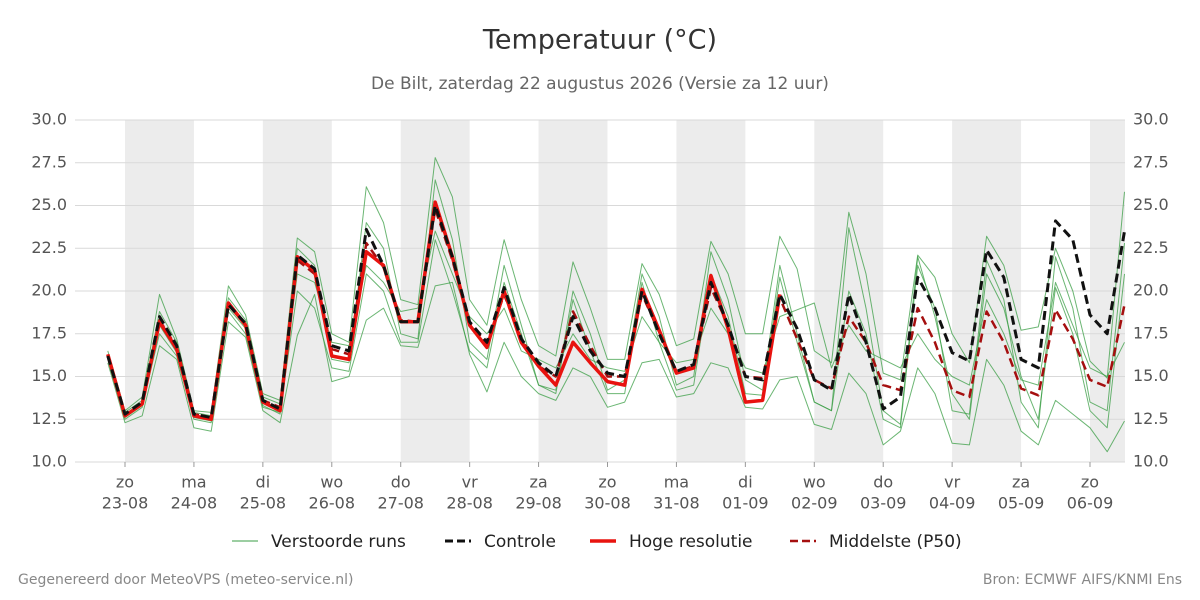  I want to click on x-tick-label: 27-08, so click(400, 503).